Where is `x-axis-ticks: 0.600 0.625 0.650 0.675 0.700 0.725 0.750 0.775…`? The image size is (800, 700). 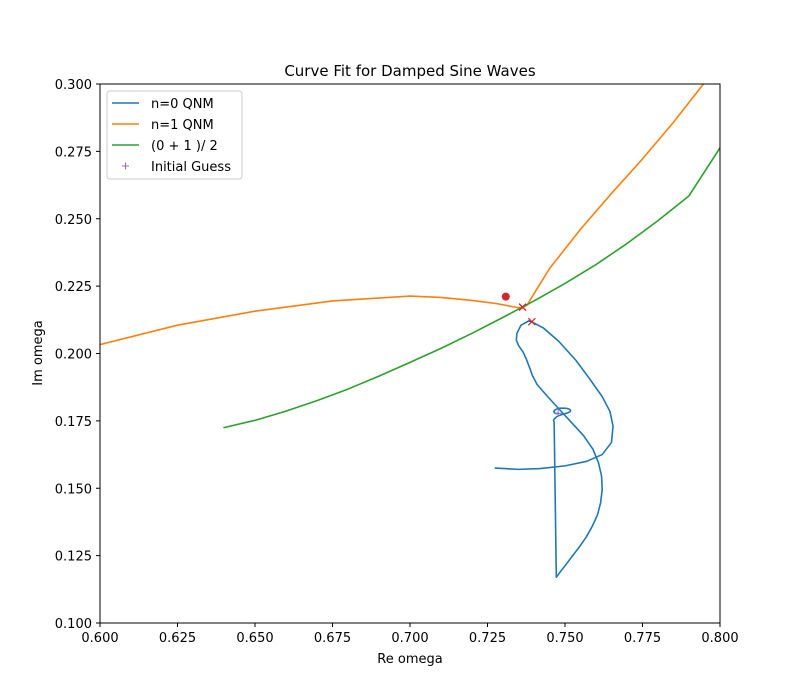 x-axis-ticks: 0.600 0.625 0.650 0.675 0.700 0.725 0.750 0.775… is located at coordinates (410, 634).